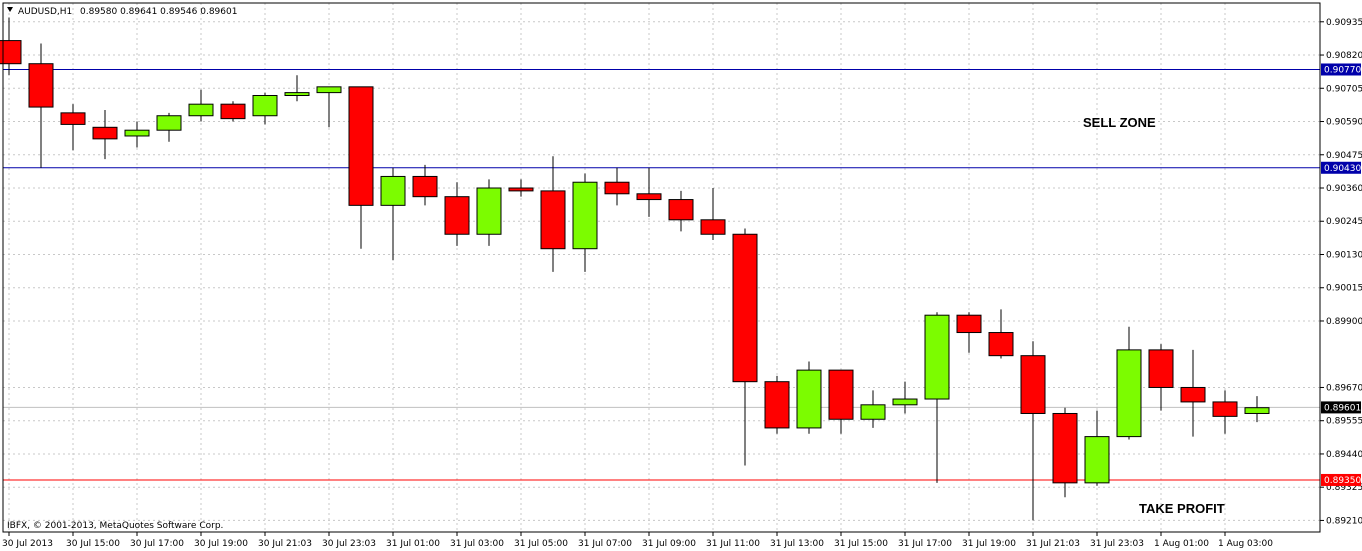 This screenshot has height=551, width=1362. I want to click on sell-zone-bottom-tag, so click(1341, 167).